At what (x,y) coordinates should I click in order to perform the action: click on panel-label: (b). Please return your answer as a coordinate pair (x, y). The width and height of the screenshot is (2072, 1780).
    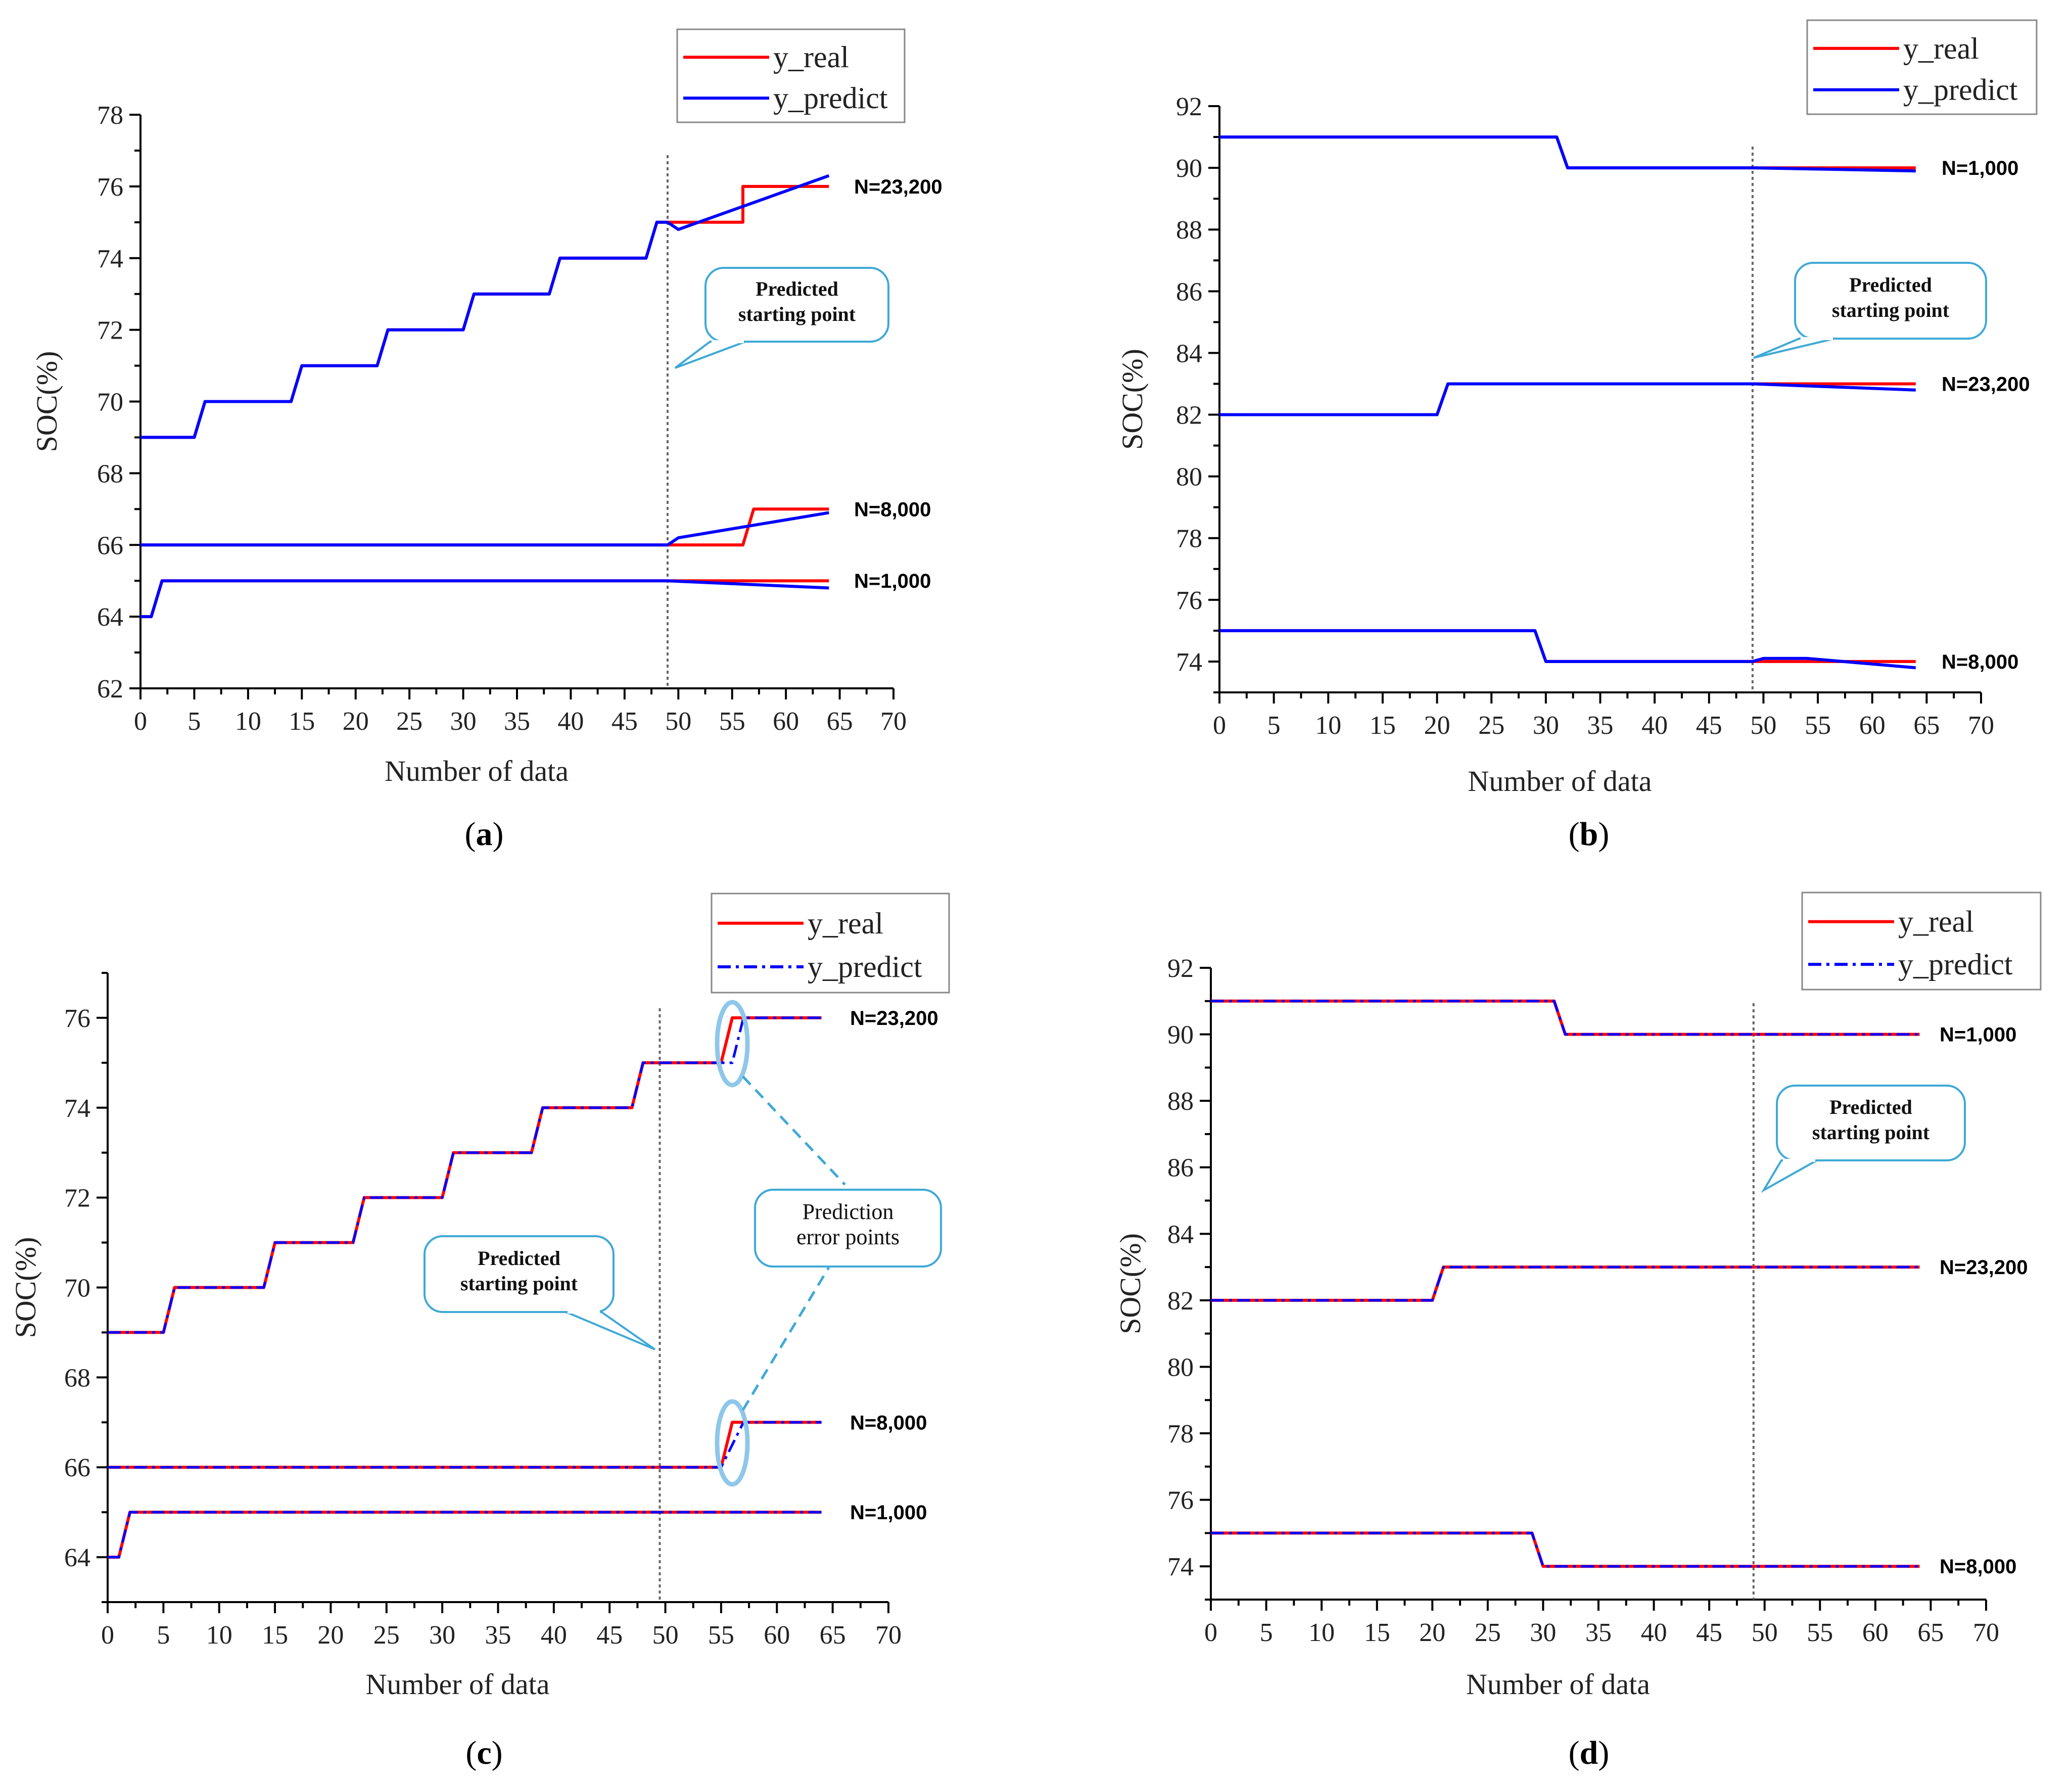
    Looking at the image, I should click on (1589, 834).